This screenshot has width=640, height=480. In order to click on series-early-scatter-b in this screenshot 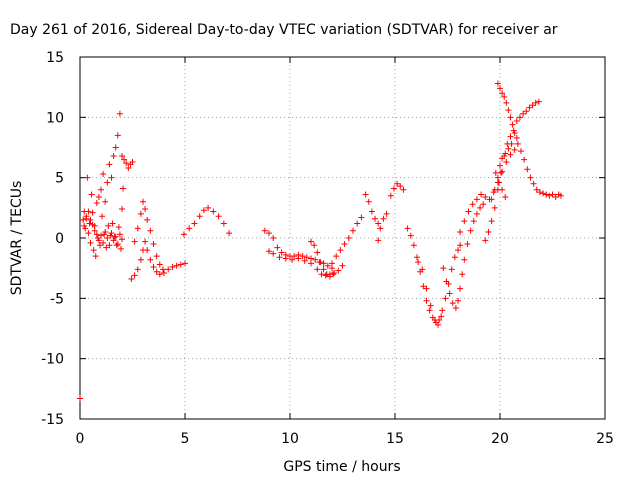, I will do `click(103, 228)`.